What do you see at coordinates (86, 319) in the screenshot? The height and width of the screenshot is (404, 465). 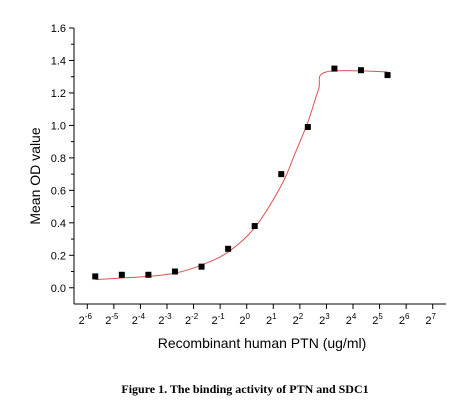 I see `x-tick-label: 2-6` at bounding box center [86, 319].